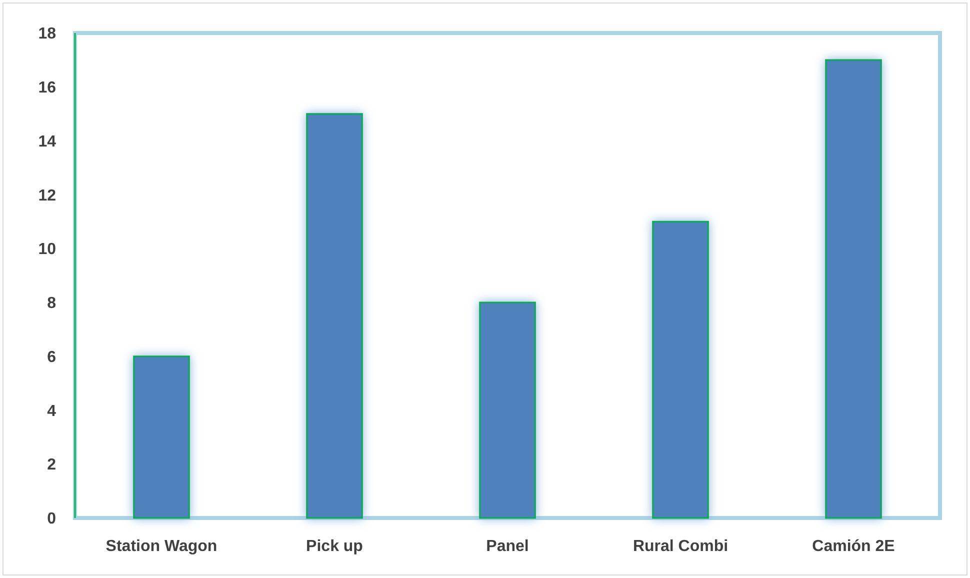 This screenshot has width=970, height=578. I want to click on y-tick-label: 2, so click(51, 465).